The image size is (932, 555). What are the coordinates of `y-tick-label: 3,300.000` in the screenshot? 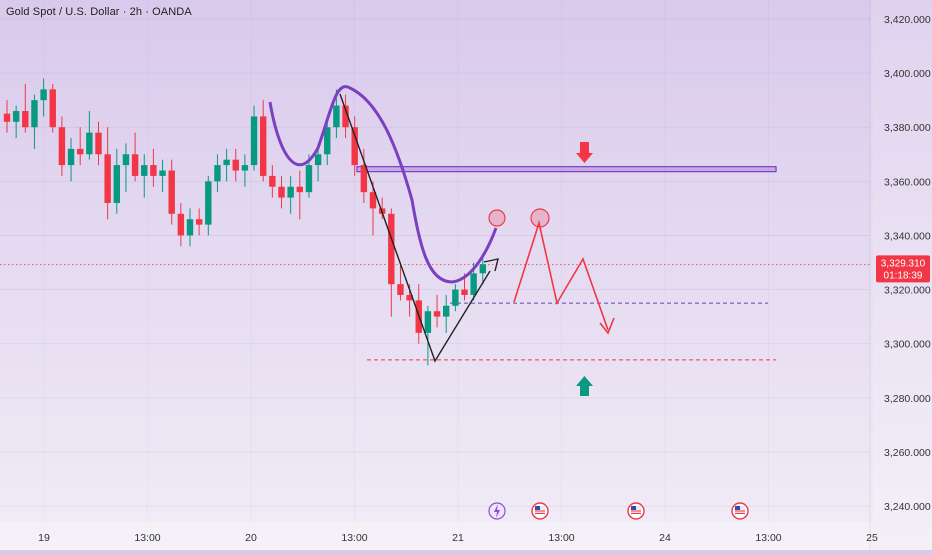 It's located at (907, 345).